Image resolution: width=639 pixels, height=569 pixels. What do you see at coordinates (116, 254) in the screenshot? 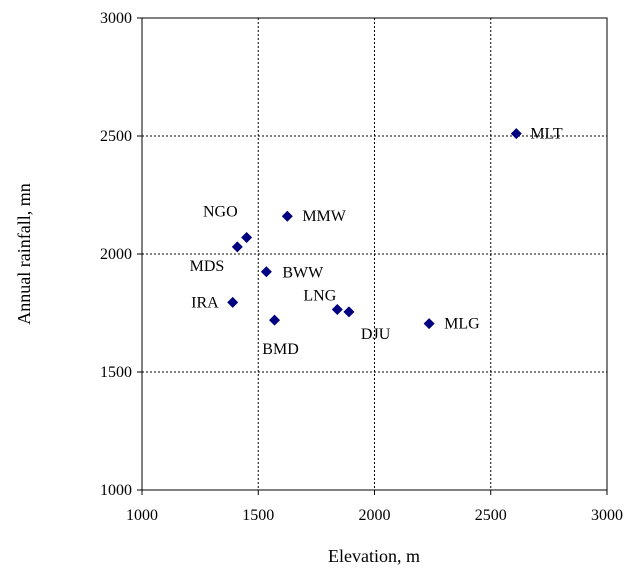
I see `y-tick-label: 2000` at bounding box center [116, 254].